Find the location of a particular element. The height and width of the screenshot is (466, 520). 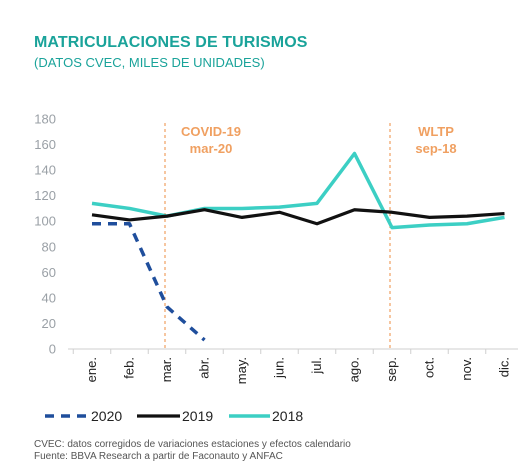

y-tick-label: 140 is located at coordinates (45, 170).